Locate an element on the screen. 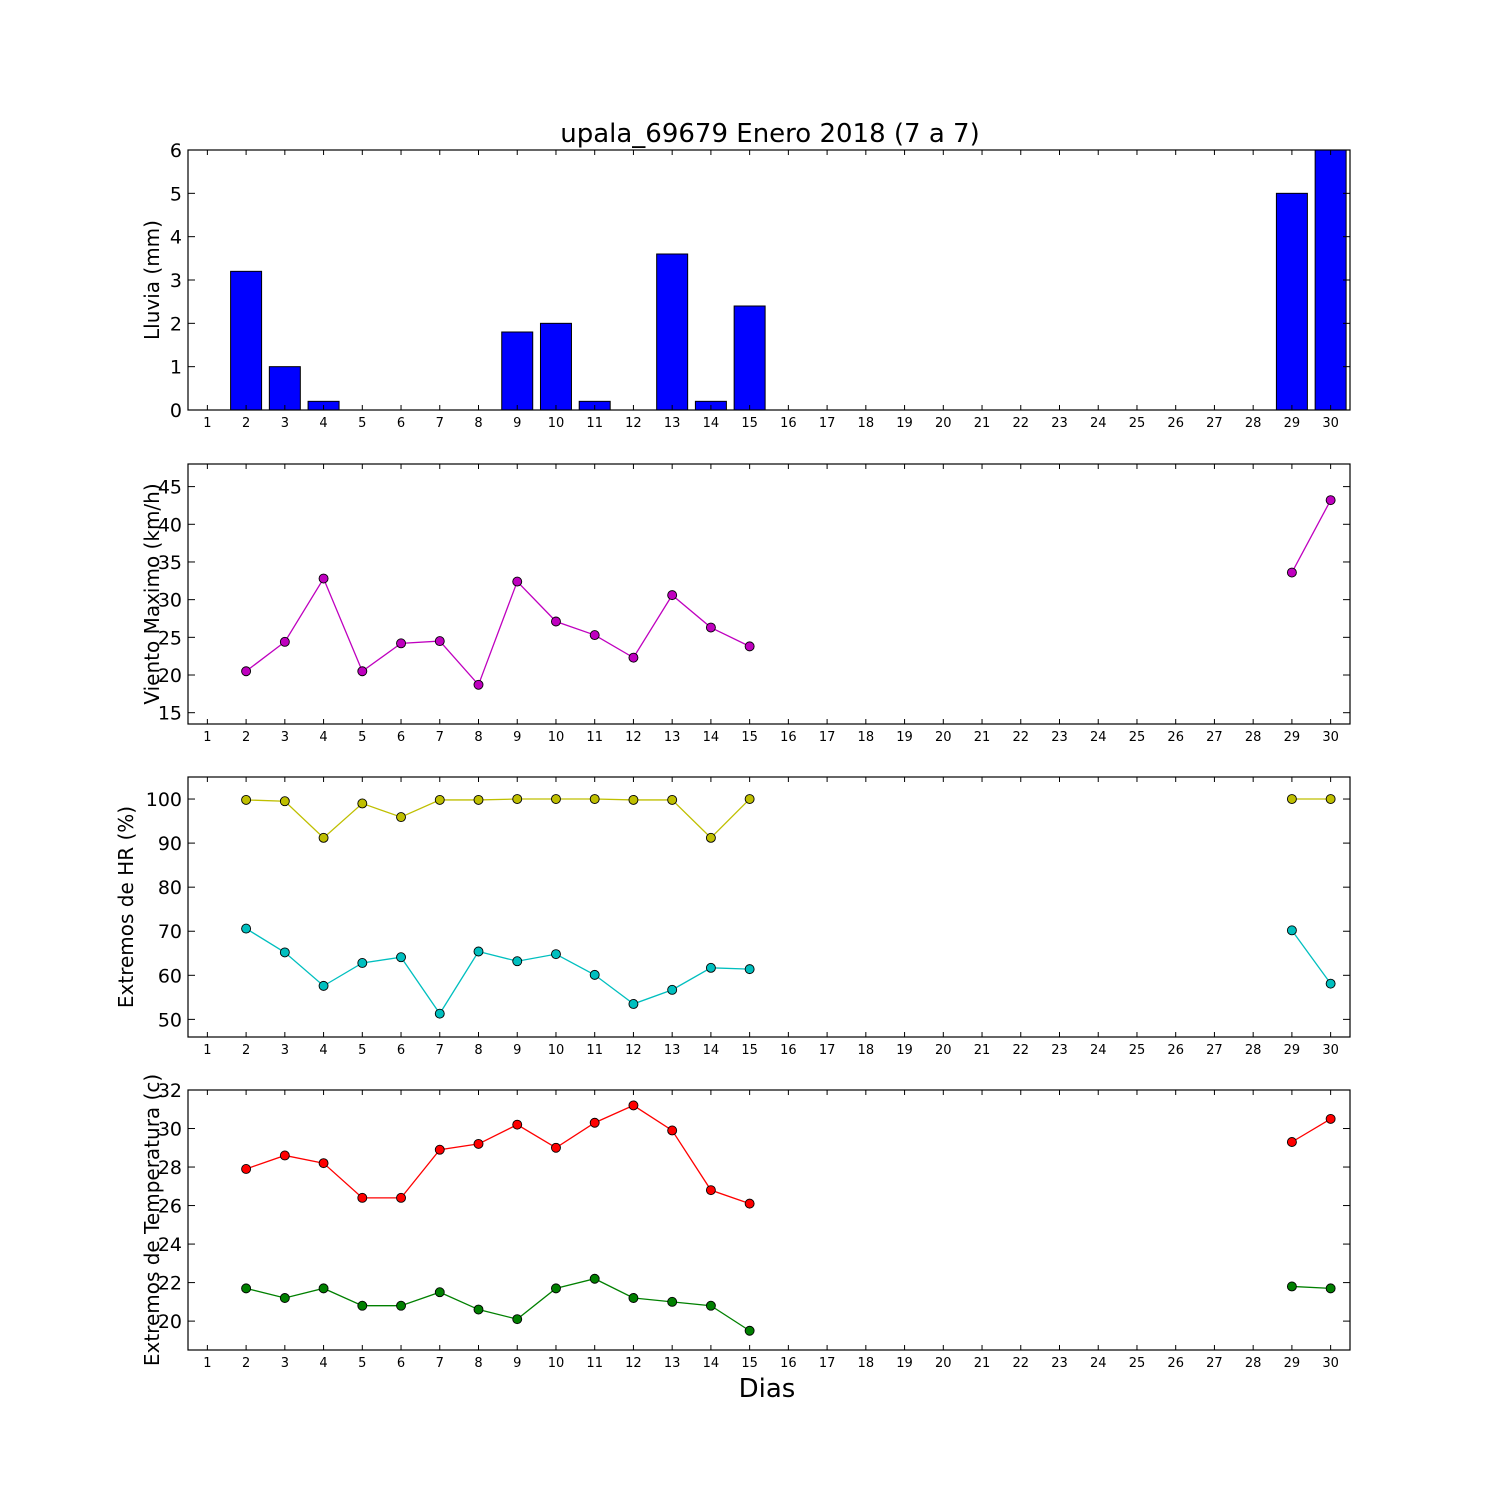 Image resolution: width=1500 pixels, height=1500 pixels. ytick-label: 100 is located at coordinates (164, 800).